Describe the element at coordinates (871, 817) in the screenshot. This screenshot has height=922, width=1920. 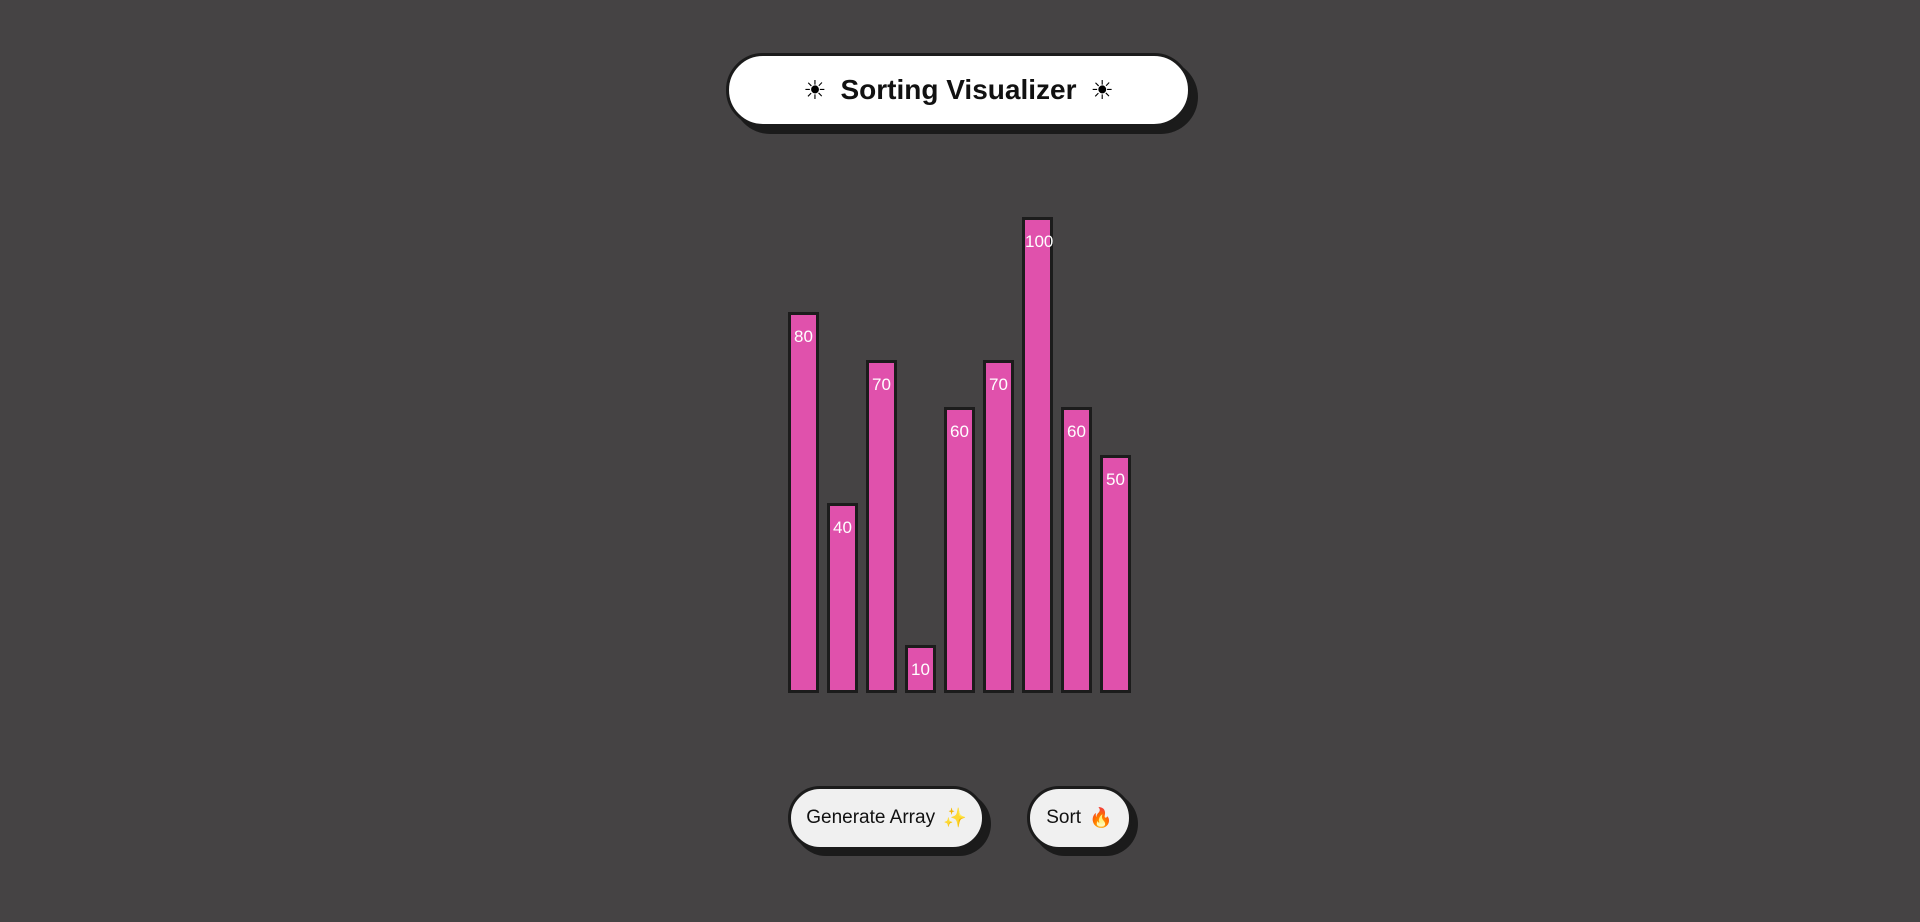
I see `generate-array-label: Generate Array` at that location.